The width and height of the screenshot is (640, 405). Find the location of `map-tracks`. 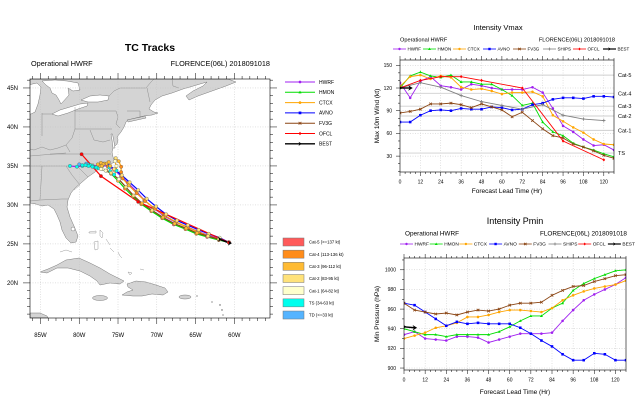

map-tracks is located at coordinates (150, 199).